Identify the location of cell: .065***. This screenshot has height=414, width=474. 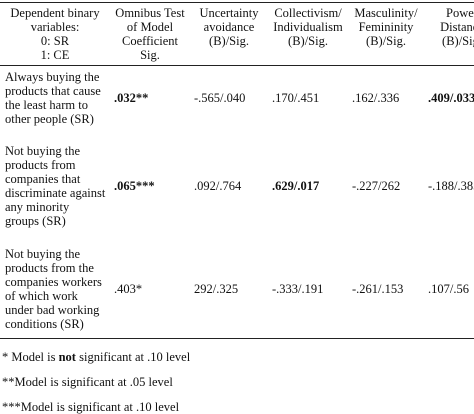
(134, 185).